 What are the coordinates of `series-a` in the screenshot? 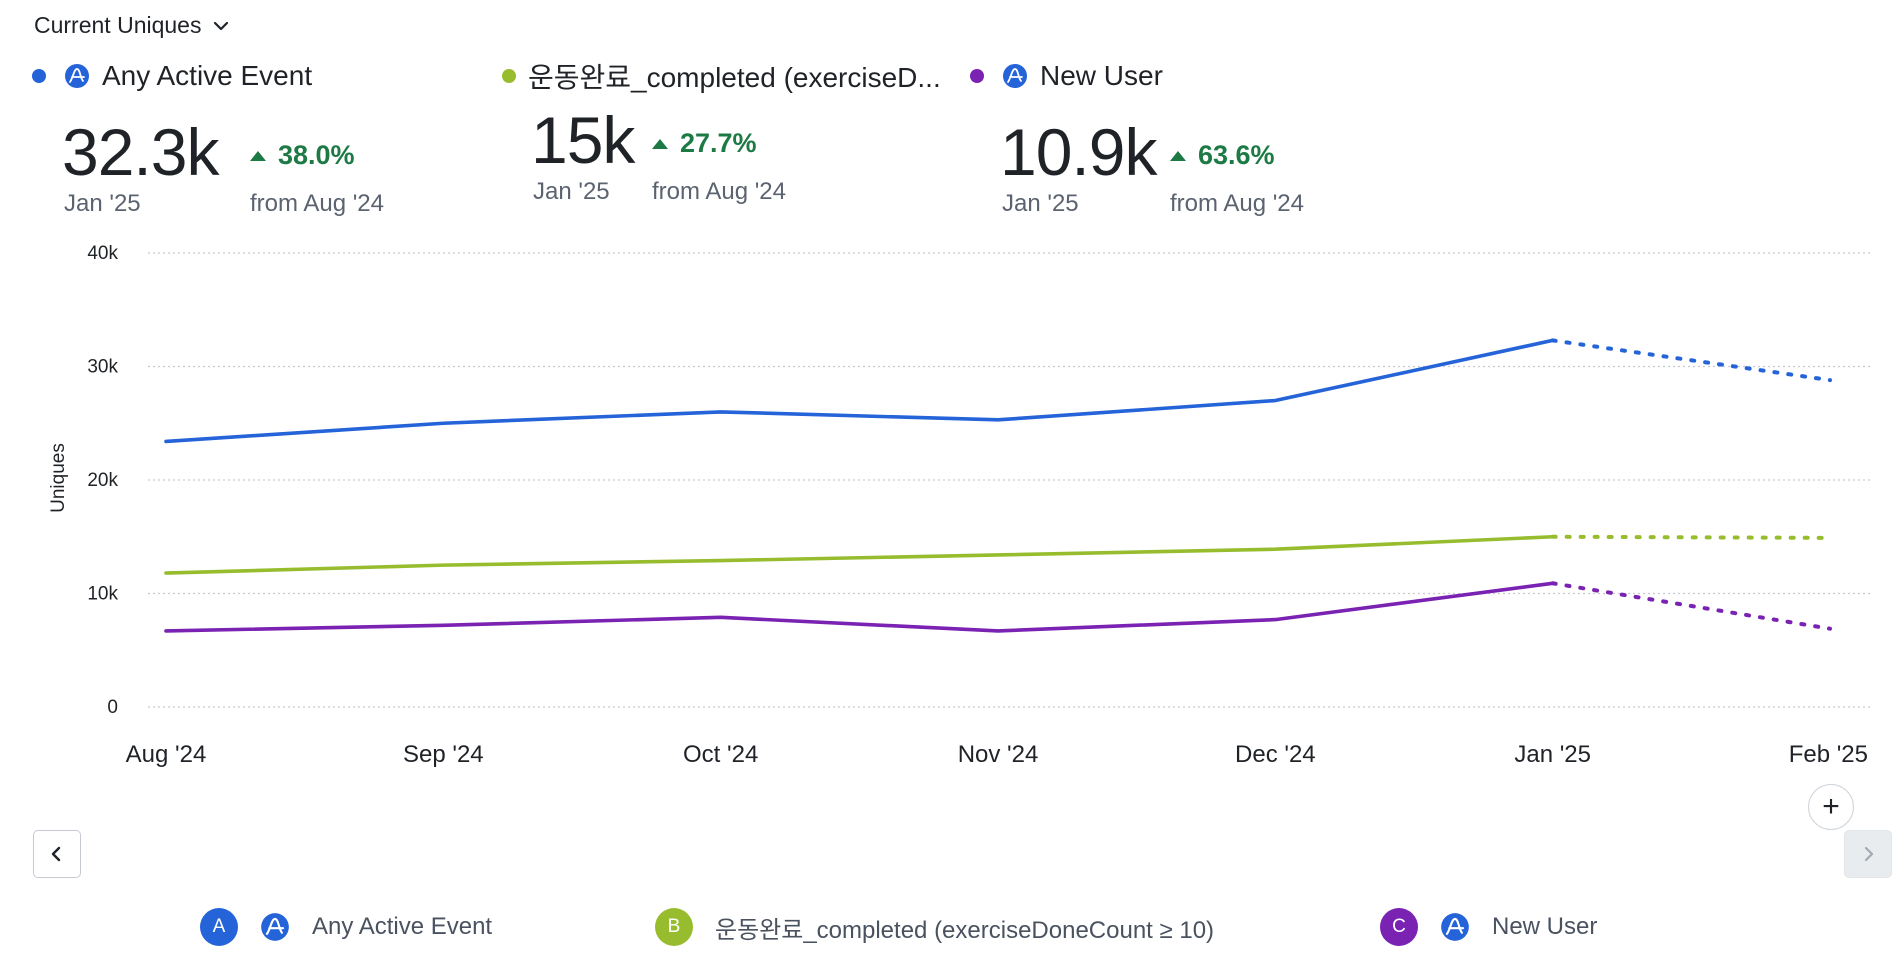 It's located at (998, 390).